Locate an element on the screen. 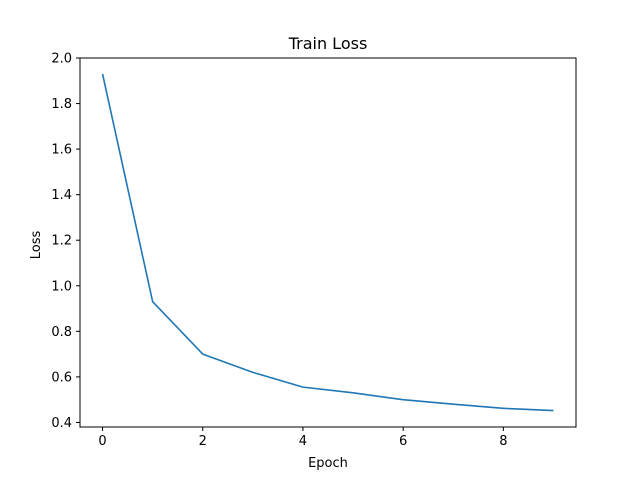  y-tick-label: 2.0 is located at coordinates (61, 59).